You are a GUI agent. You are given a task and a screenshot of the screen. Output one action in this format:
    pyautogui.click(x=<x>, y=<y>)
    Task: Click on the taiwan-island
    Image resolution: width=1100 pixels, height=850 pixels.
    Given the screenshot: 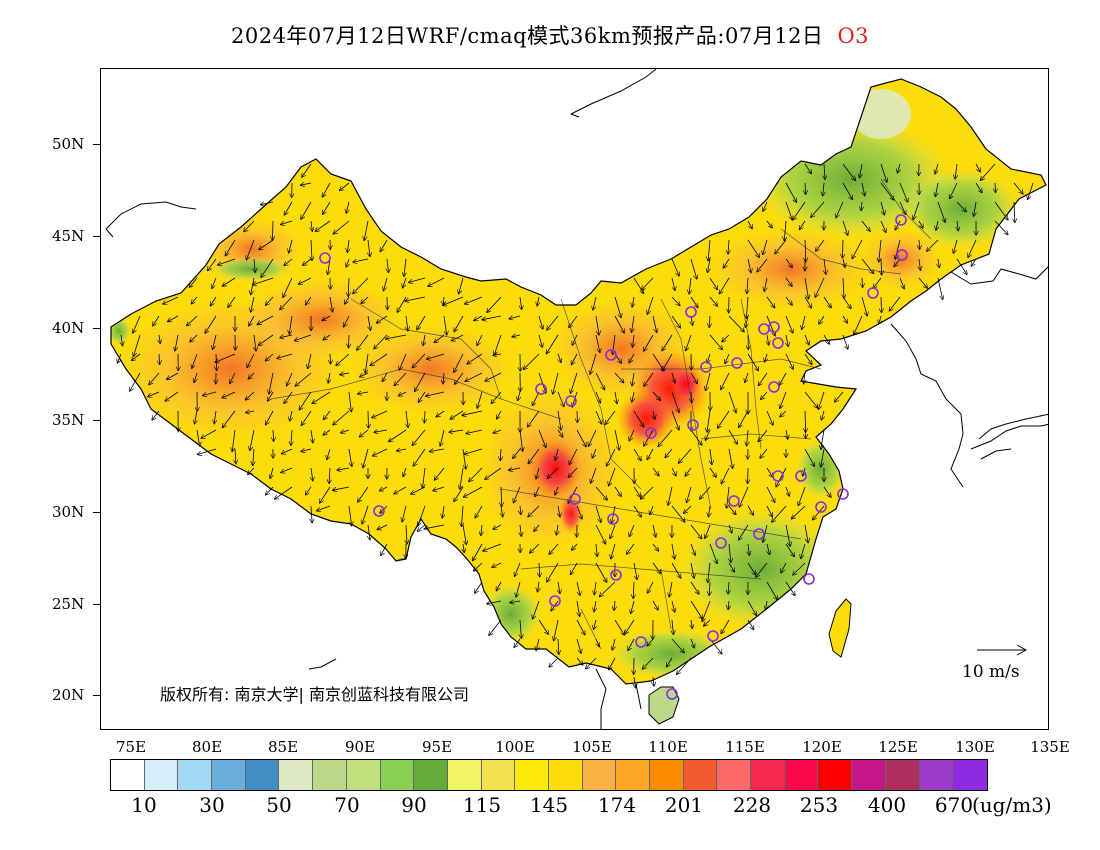 What is the action you would take?
    pyautogui.click(x=840, y=628)
    